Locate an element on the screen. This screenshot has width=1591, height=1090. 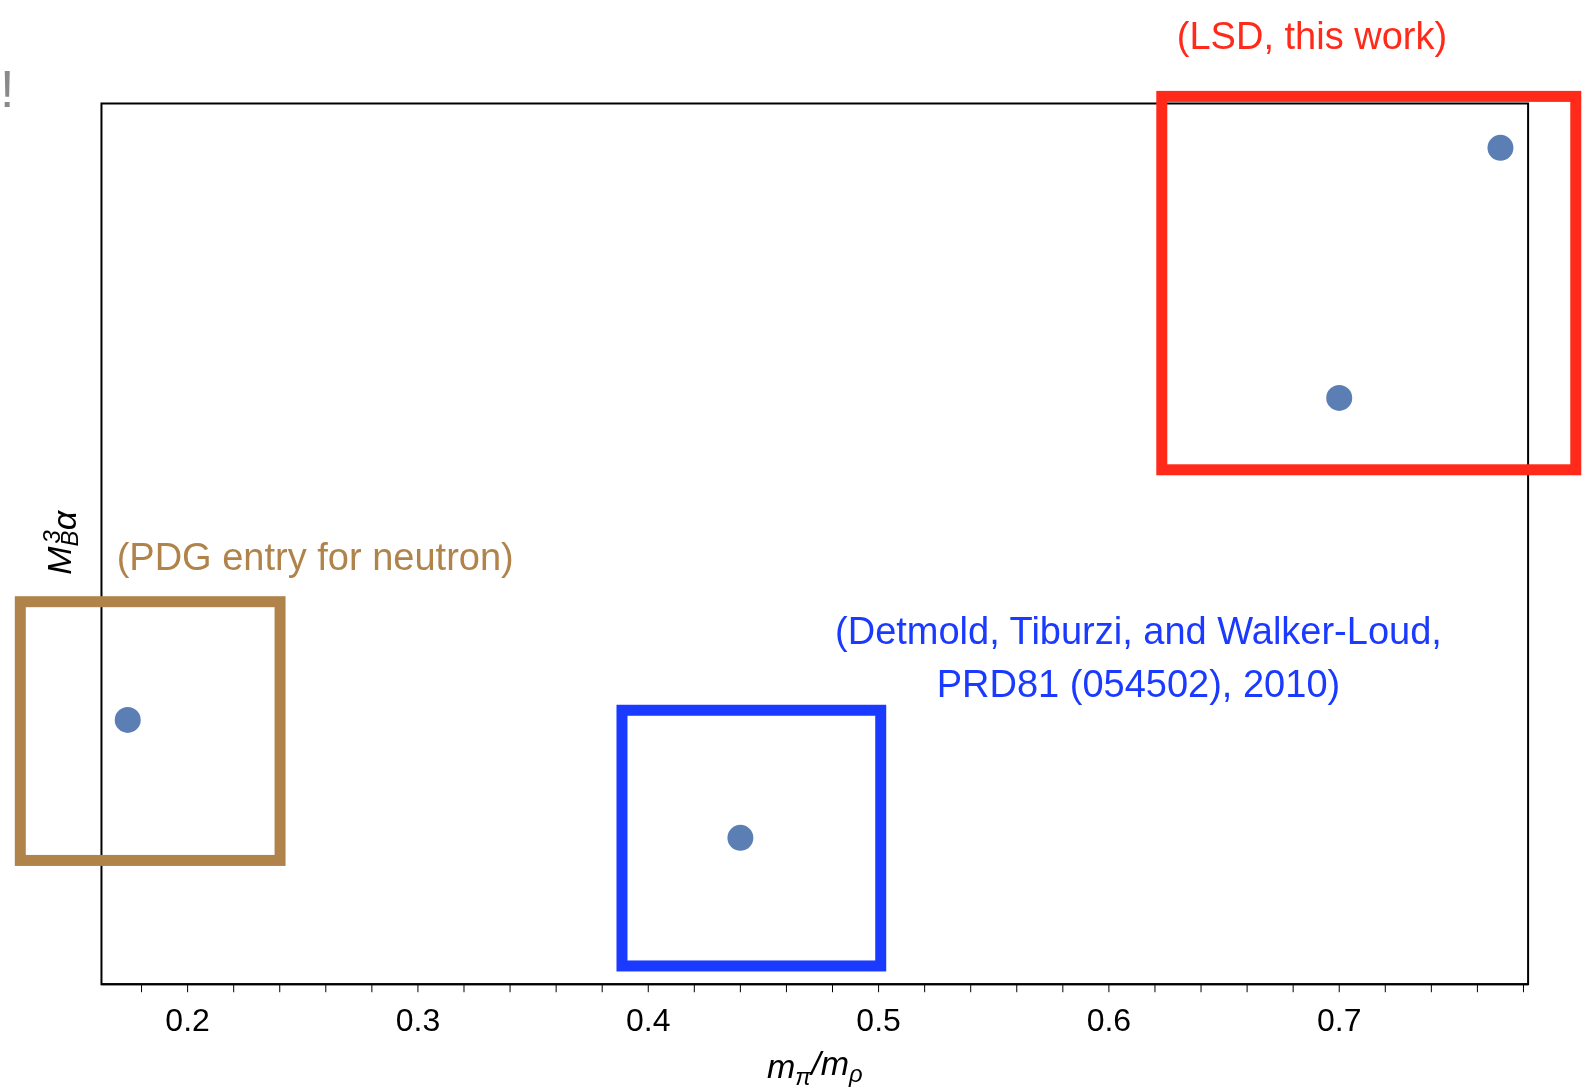
annotation: (PDG entry for neutron) is located at coordinates (315, 557).